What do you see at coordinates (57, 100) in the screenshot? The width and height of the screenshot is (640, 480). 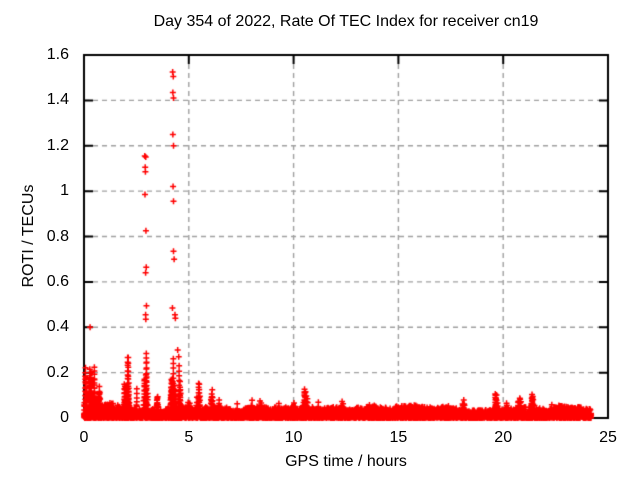 I see `y-tick-label: 1.4` at bounding box center [57, 100].